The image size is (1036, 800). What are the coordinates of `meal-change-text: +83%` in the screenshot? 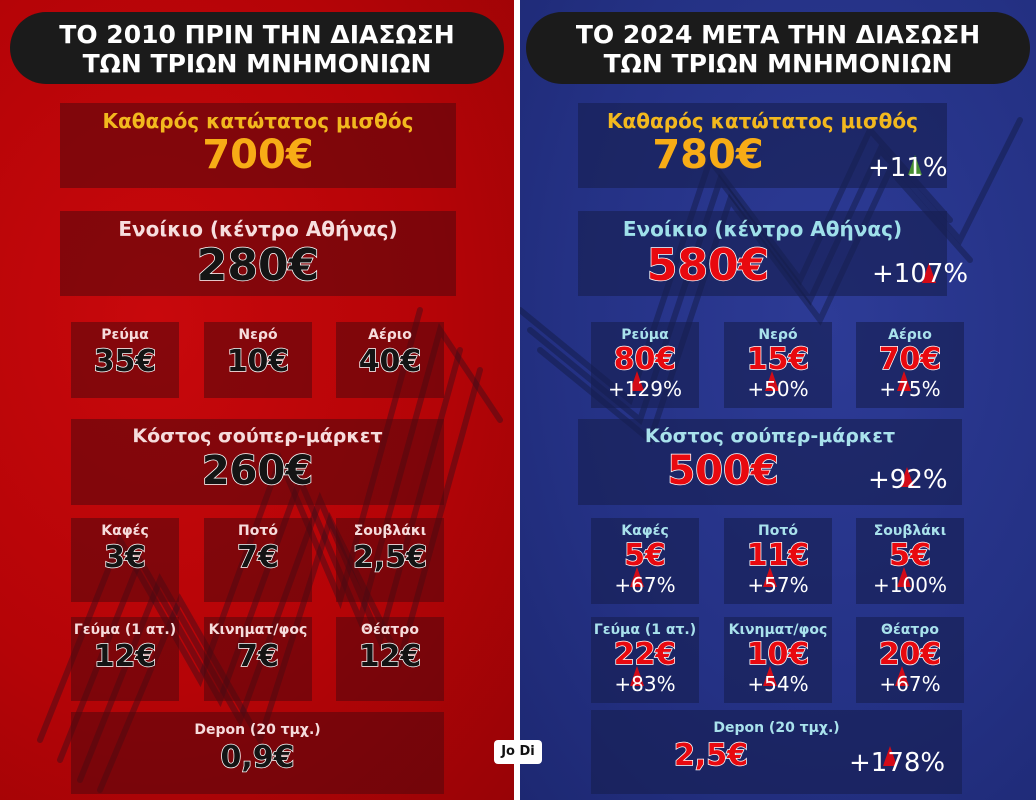 It's located at (645, 684).